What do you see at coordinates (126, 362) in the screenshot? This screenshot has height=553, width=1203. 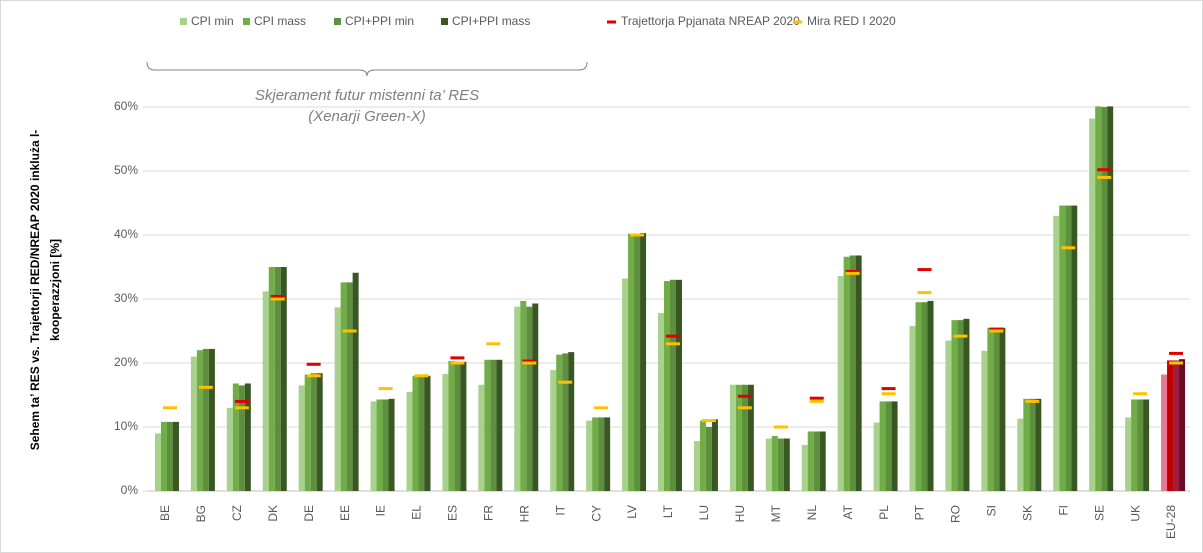 I see `y-tick-label: 20%` at bounding box center [126, 362].